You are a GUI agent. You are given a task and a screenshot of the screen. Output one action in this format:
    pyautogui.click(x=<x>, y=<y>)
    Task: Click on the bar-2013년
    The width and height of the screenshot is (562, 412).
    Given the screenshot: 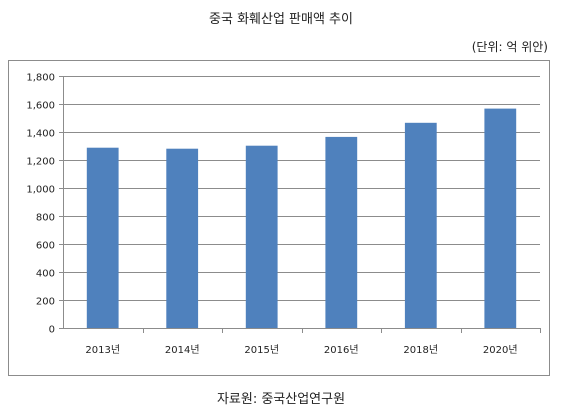 What is the action you would take?
    pyautogui.click(x=102, y=237)
    